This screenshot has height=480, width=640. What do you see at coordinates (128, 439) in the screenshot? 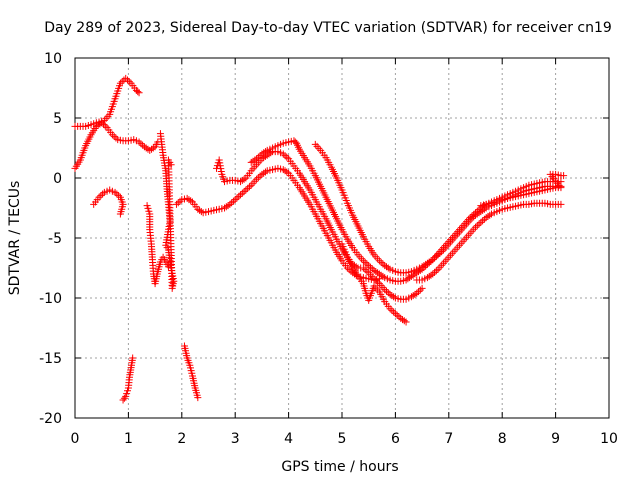
I see `x-tick-label: 1` at bounding box center [128, 439].